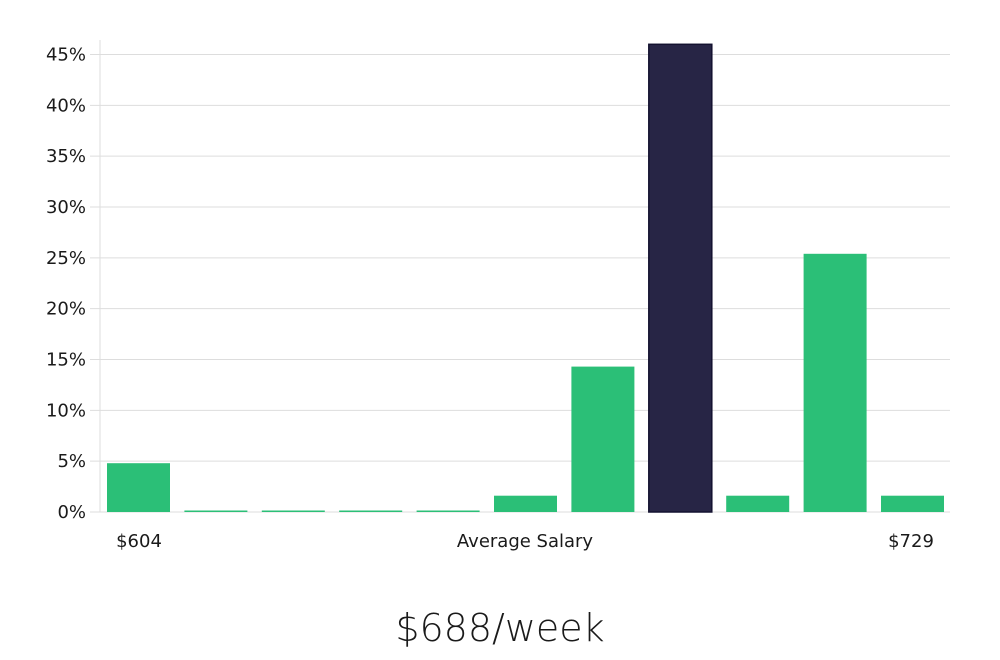 The image size is (1000, 660). What do you see at coordinates (71, 461) in the screenshot?
I see `y-tick-label: 5%` at bounding box center [71, 461].